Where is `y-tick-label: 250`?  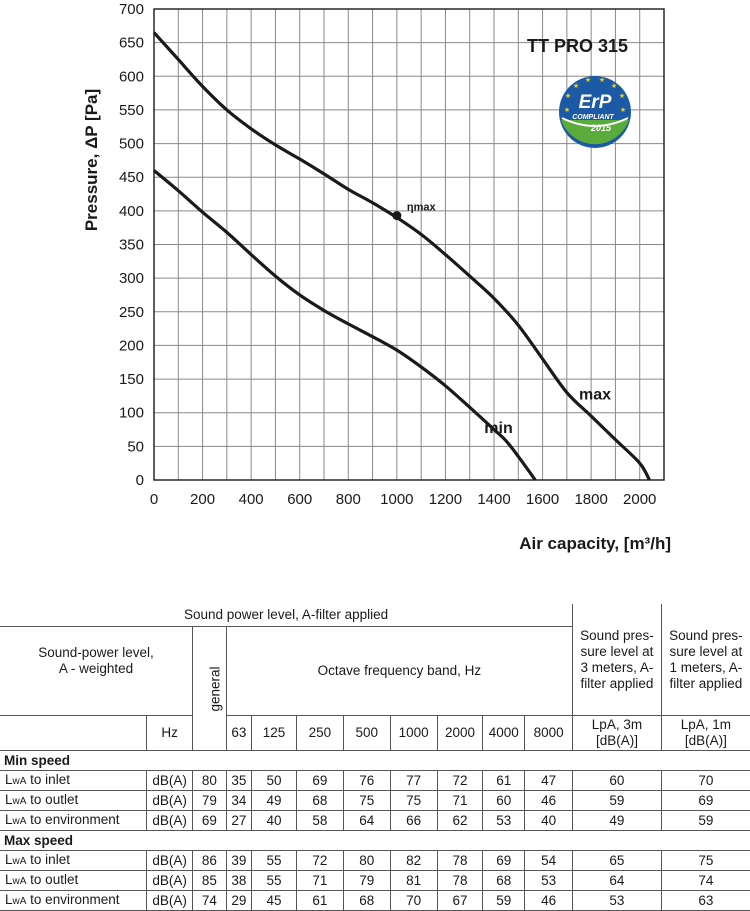 y-tick-label: 250 is located at coordinates (131, 312).